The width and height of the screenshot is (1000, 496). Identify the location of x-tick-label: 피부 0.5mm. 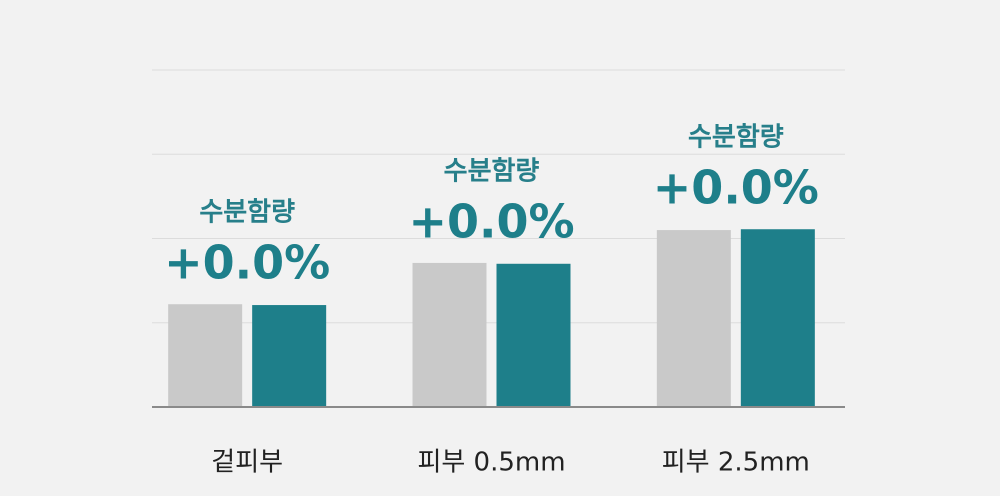
(491, 463).